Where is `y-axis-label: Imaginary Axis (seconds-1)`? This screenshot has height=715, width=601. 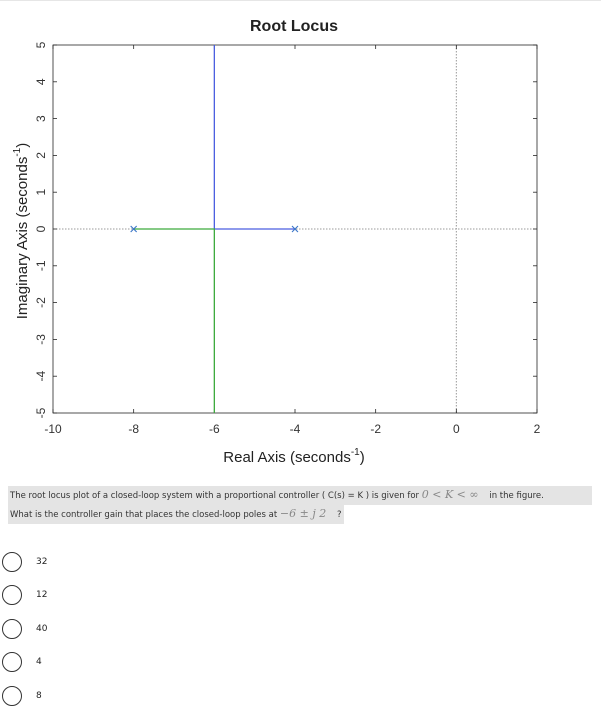 y-axis-label: Imaginary Axis (seconds-1) is located at coordinates (21, 231).